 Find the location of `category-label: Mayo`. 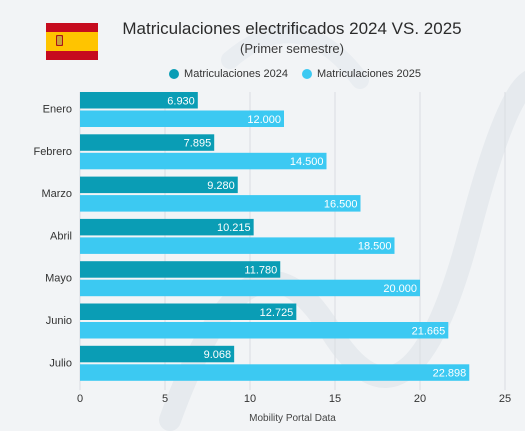

category-label: Mayo is located at coordinates (58, 279).